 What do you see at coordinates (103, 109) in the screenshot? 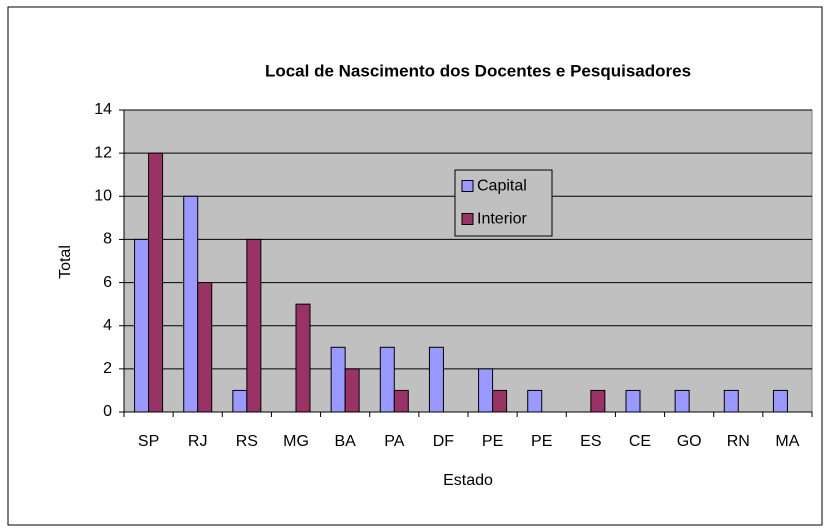
I see `y-tick-label: 14` at bounding box center [103, 109].